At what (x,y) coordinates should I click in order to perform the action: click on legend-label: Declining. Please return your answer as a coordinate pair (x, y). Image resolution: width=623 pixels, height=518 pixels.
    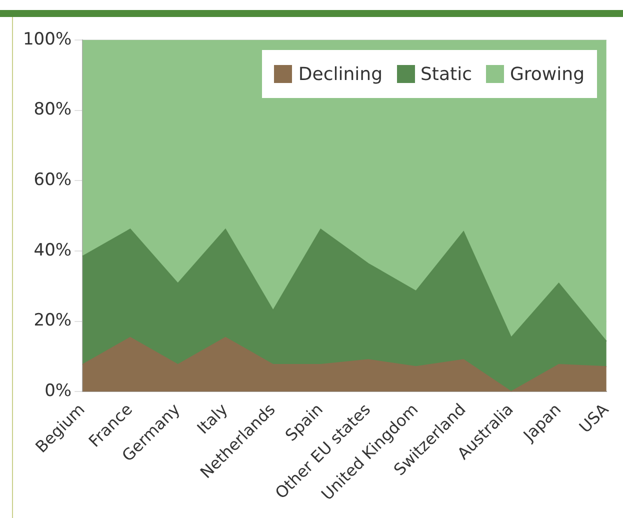
    Looking at the image, I should click on (339, 74).